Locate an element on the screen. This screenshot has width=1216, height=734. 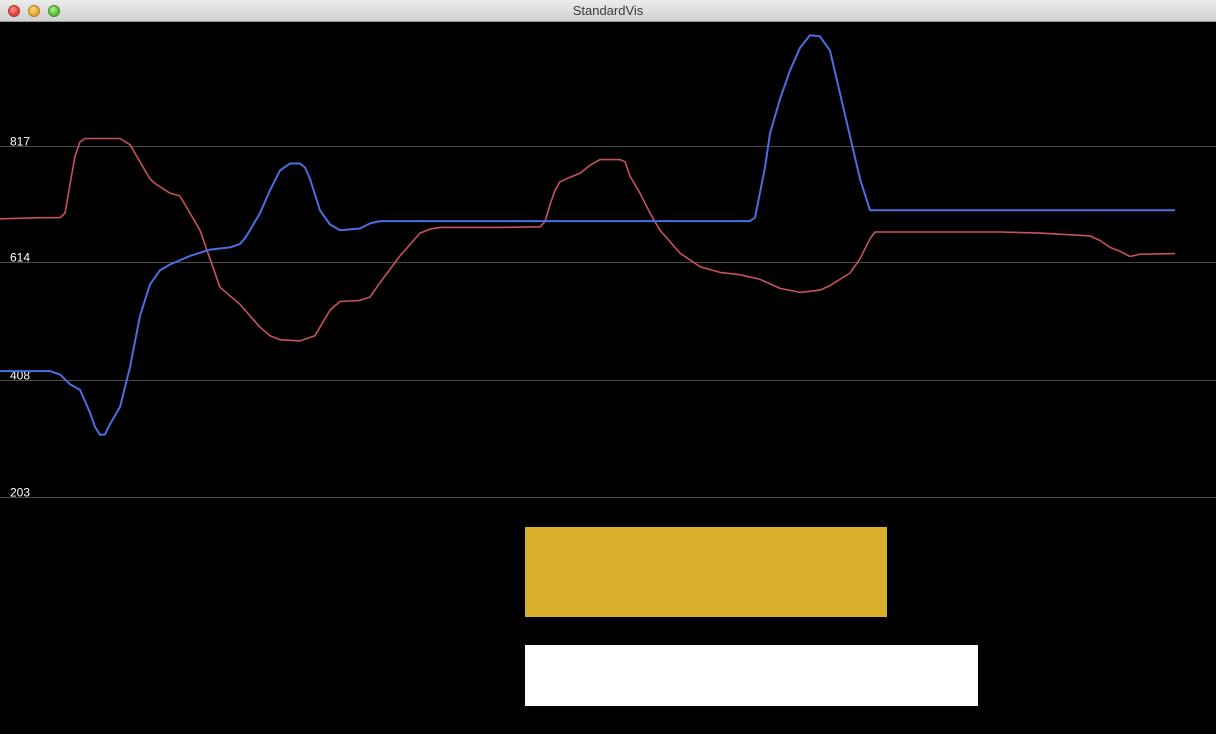
y-tick-label: 614 is located at coordinates (20, 258).